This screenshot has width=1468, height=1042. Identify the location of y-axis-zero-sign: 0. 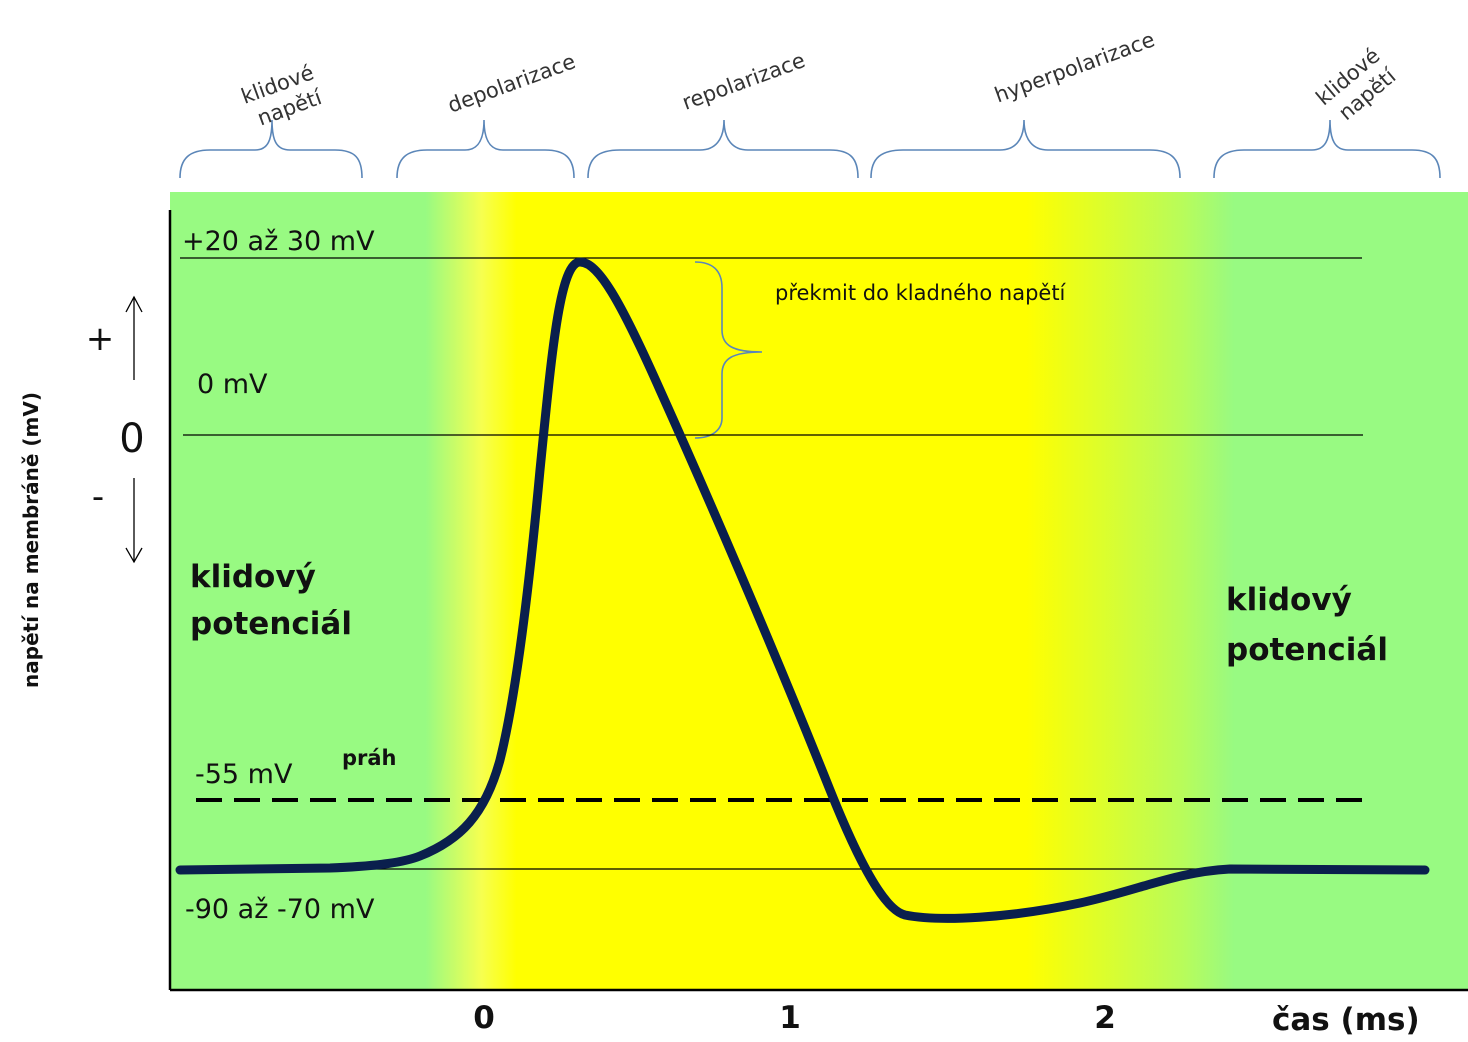
(131, 439).